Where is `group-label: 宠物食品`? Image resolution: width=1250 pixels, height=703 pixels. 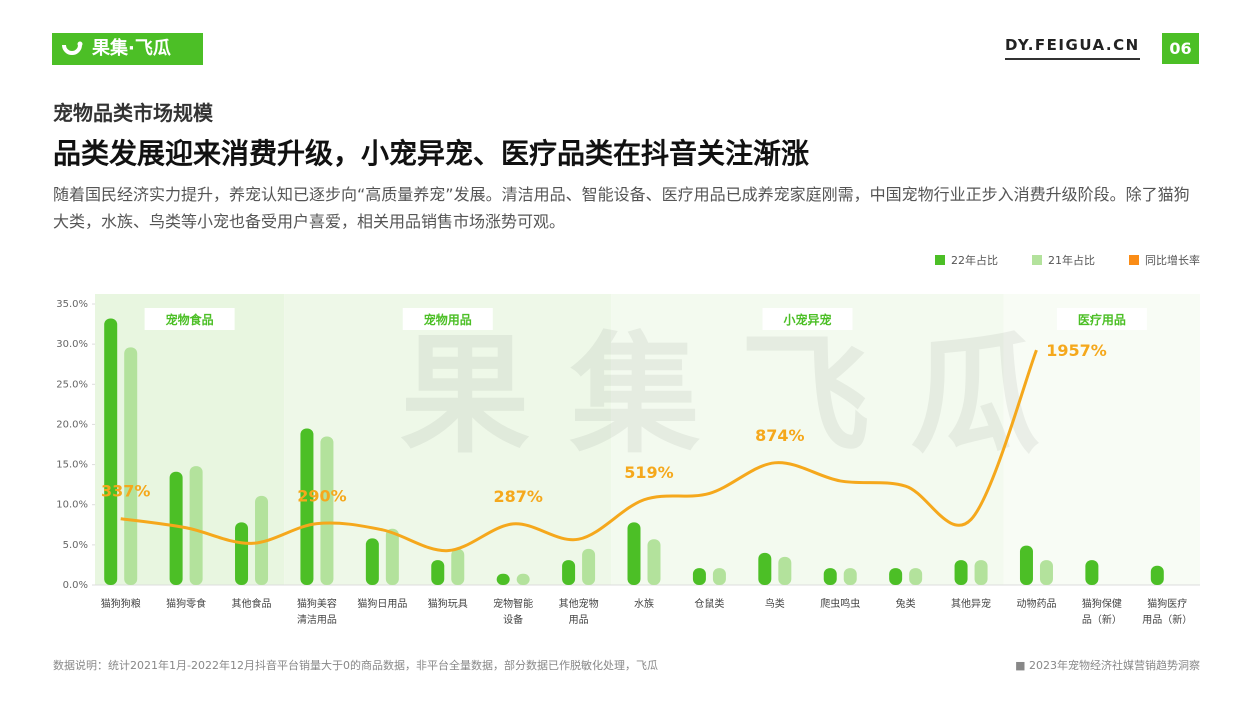
group-label: 宠物食品 is located at coordinates (190, 319).